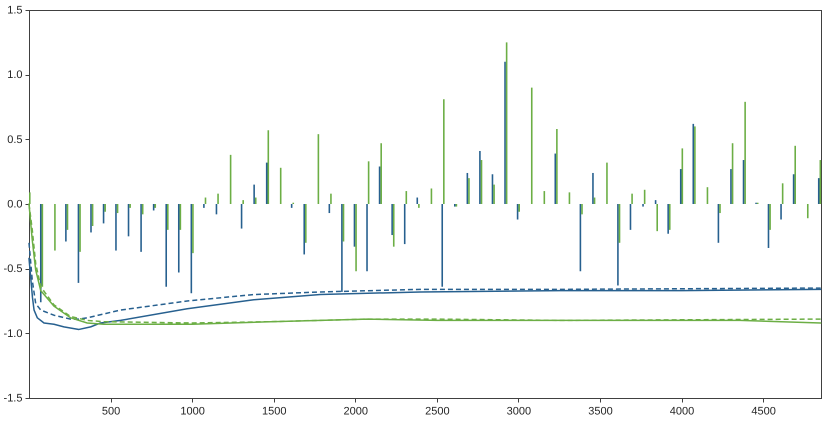  Describe the element at coordinates (600, 412) in the screenshot. I see `x-tick-label: 3500` at that location.